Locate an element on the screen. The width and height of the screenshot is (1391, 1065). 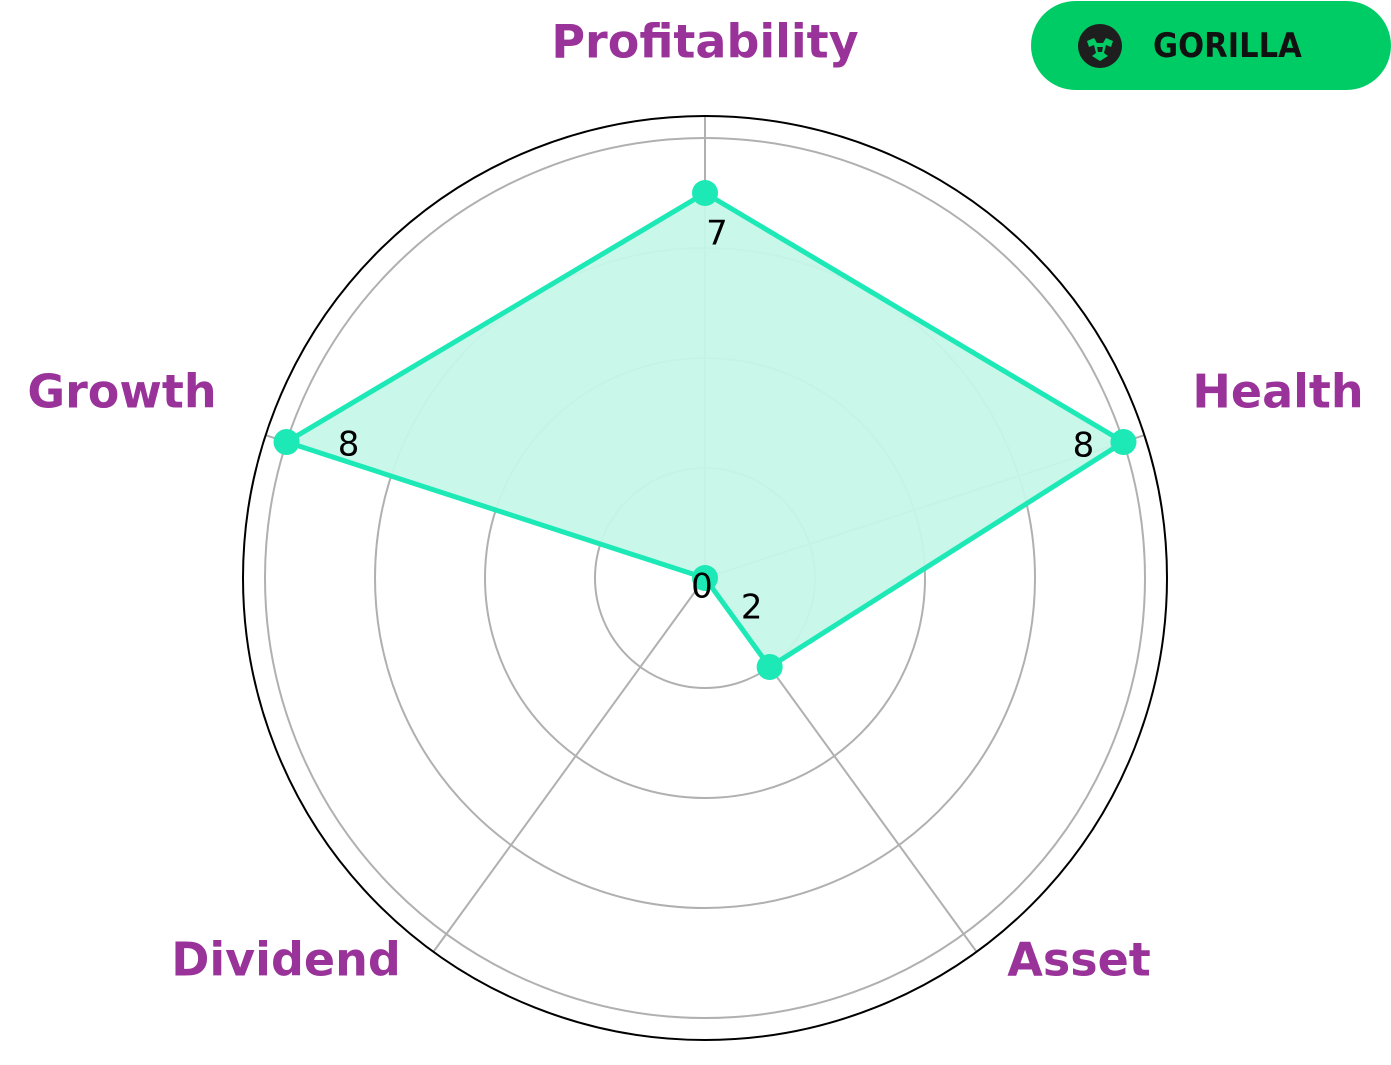
gorilla-head-icon is located at coordinates (1100, 45).